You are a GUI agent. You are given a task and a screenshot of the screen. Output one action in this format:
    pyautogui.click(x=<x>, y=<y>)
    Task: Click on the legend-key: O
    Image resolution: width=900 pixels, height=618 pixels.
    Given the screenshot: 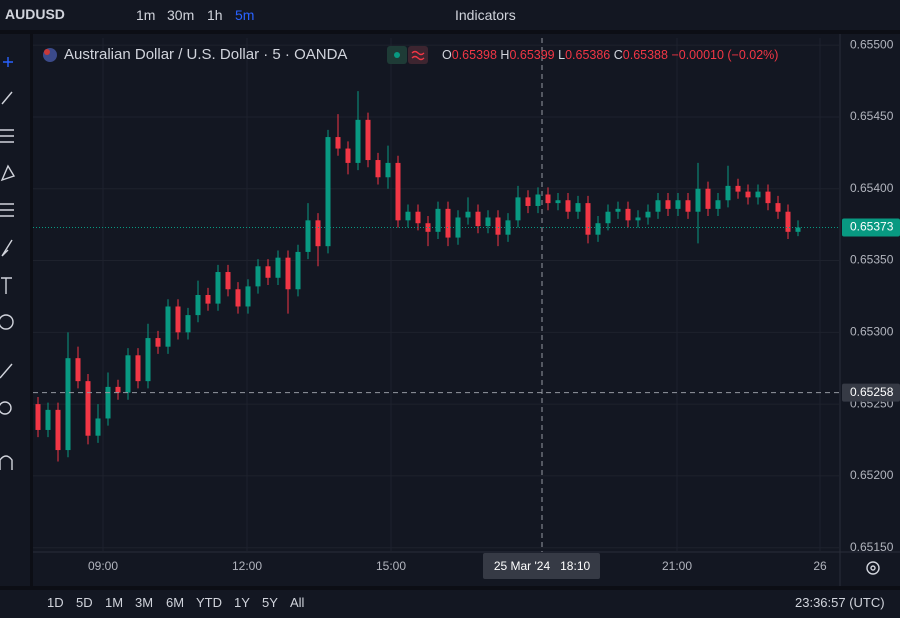 What is the action you would take?
    pyautogui.click(x=447, y=55)
    